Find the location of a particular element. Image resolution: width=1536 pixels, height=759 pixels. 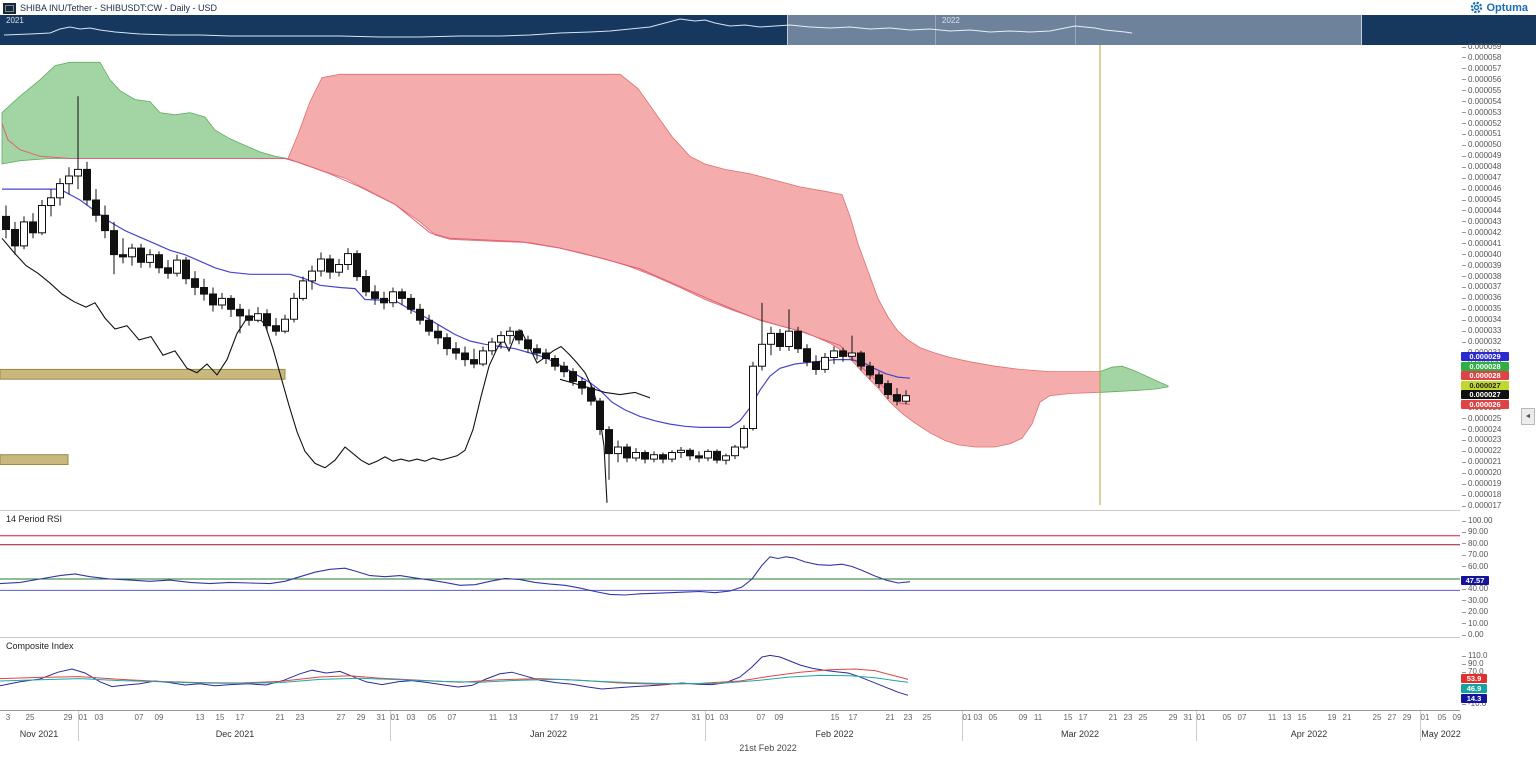

composite-axis-tick: -10.0 is located at coordinates (1474, 704).